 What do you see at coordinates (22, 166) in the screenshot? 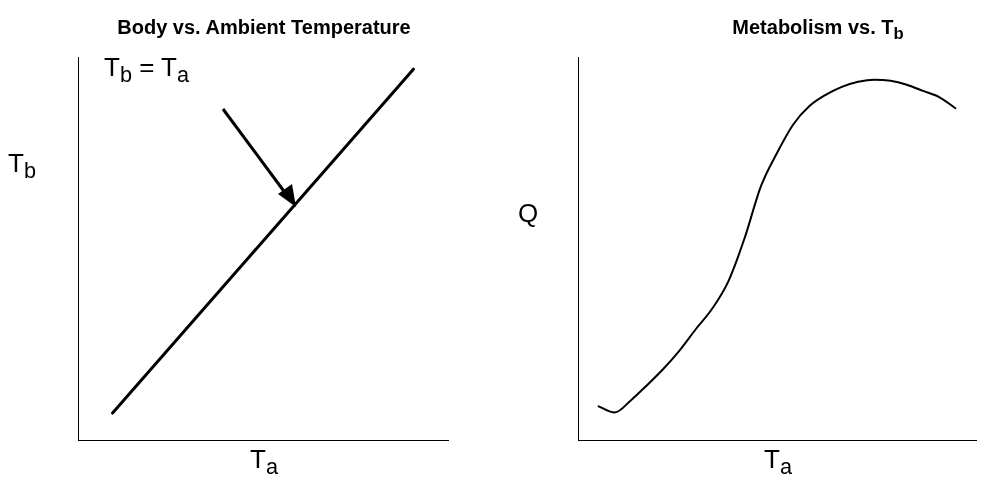
I see `y-axis-title: T$_{b}$` at bounding box center [22, 166].